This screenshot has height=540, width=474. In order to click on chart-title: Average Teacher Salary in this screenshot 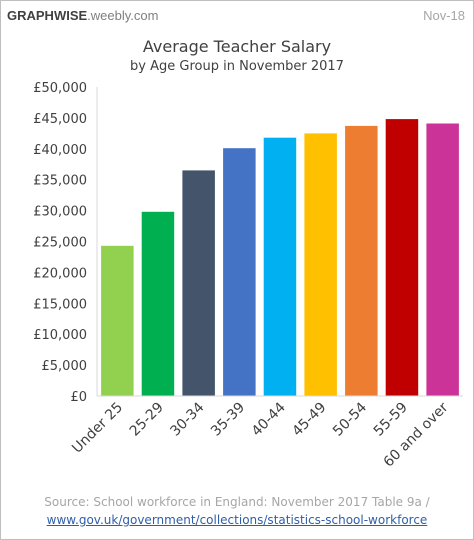, I will do `click(237, 46)`.